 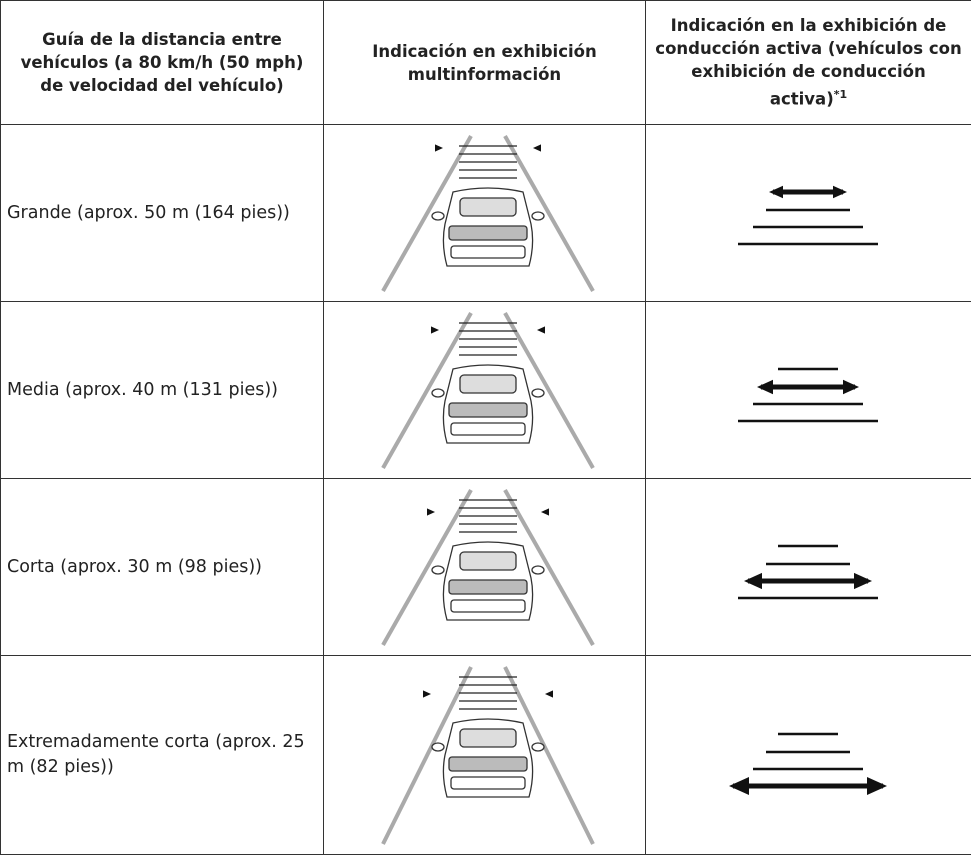 What do you see at coordinates (162, 390) in the screenshot?
I see `distance-label: Media (aprox. 40 m (131 pies))` at bounding box center [162, 390].